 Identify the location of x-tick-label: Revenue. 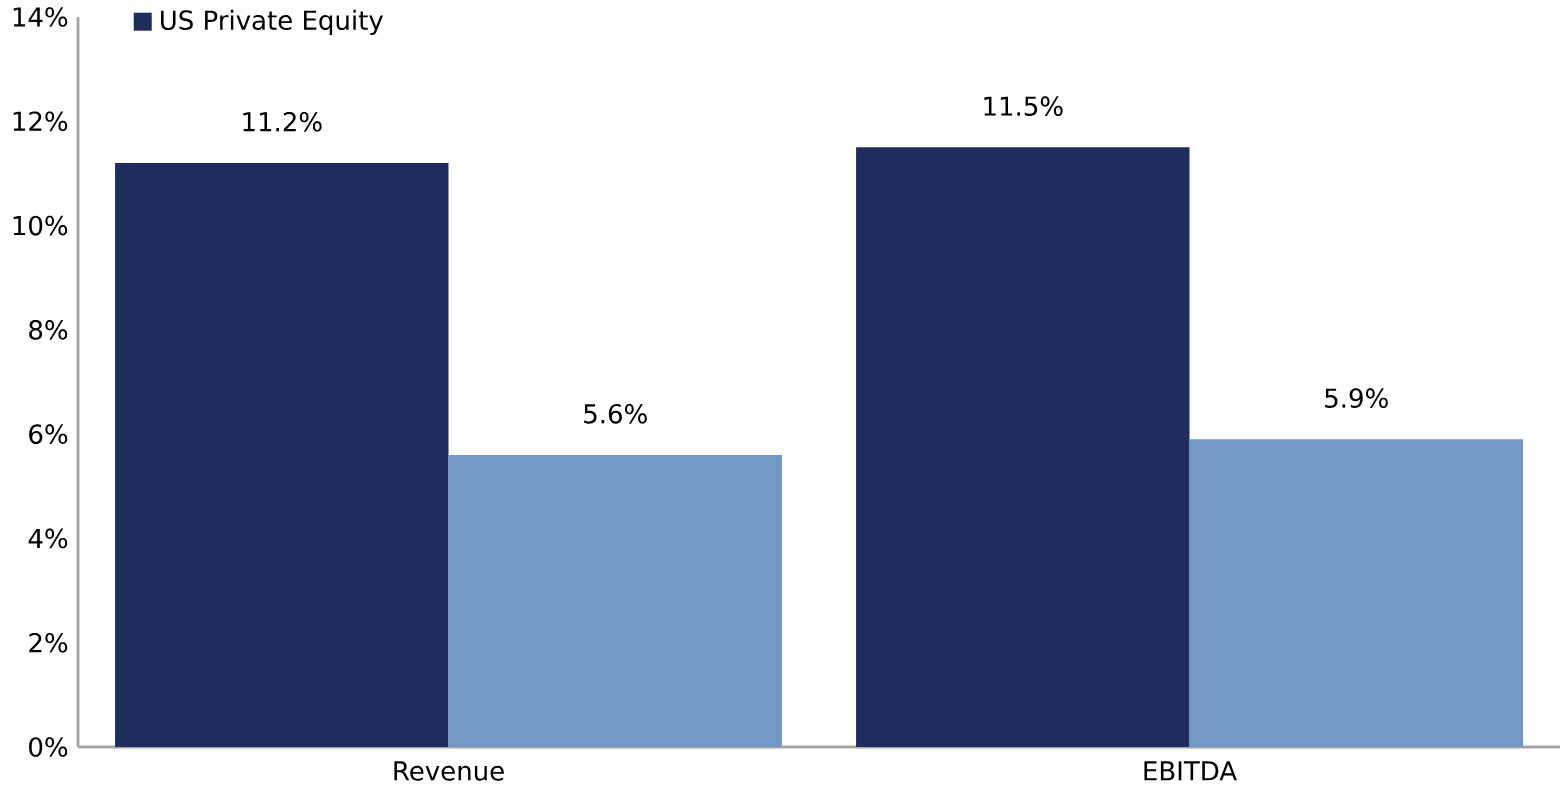
(449, 771).